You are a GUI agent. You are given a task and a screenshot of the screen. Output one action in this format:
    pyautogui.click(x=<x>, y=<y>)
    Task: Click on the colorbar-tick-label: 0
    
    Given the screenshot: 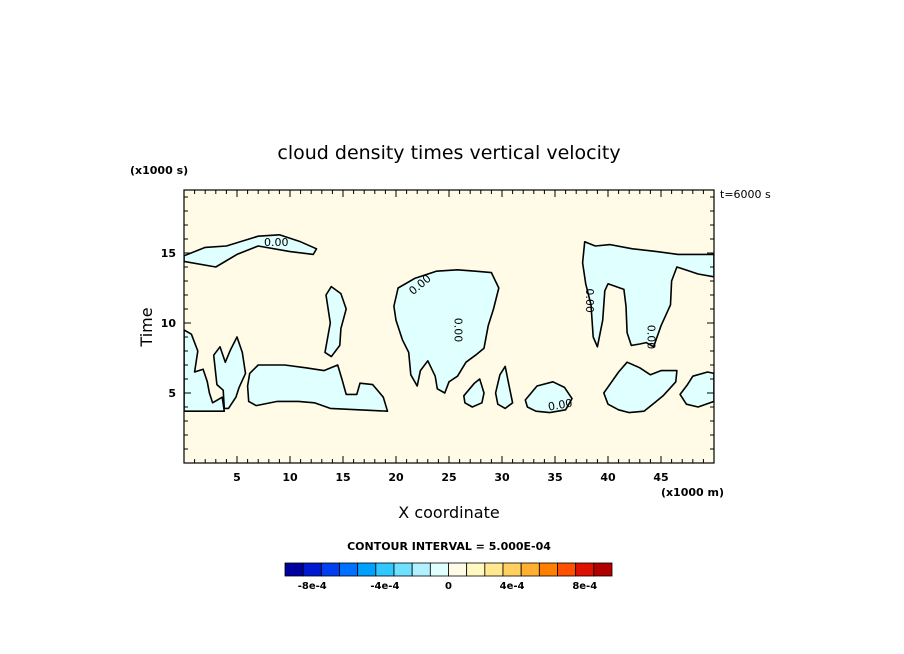 What is the action you would take?
    pyautogui.click(x=448, y=586)
    